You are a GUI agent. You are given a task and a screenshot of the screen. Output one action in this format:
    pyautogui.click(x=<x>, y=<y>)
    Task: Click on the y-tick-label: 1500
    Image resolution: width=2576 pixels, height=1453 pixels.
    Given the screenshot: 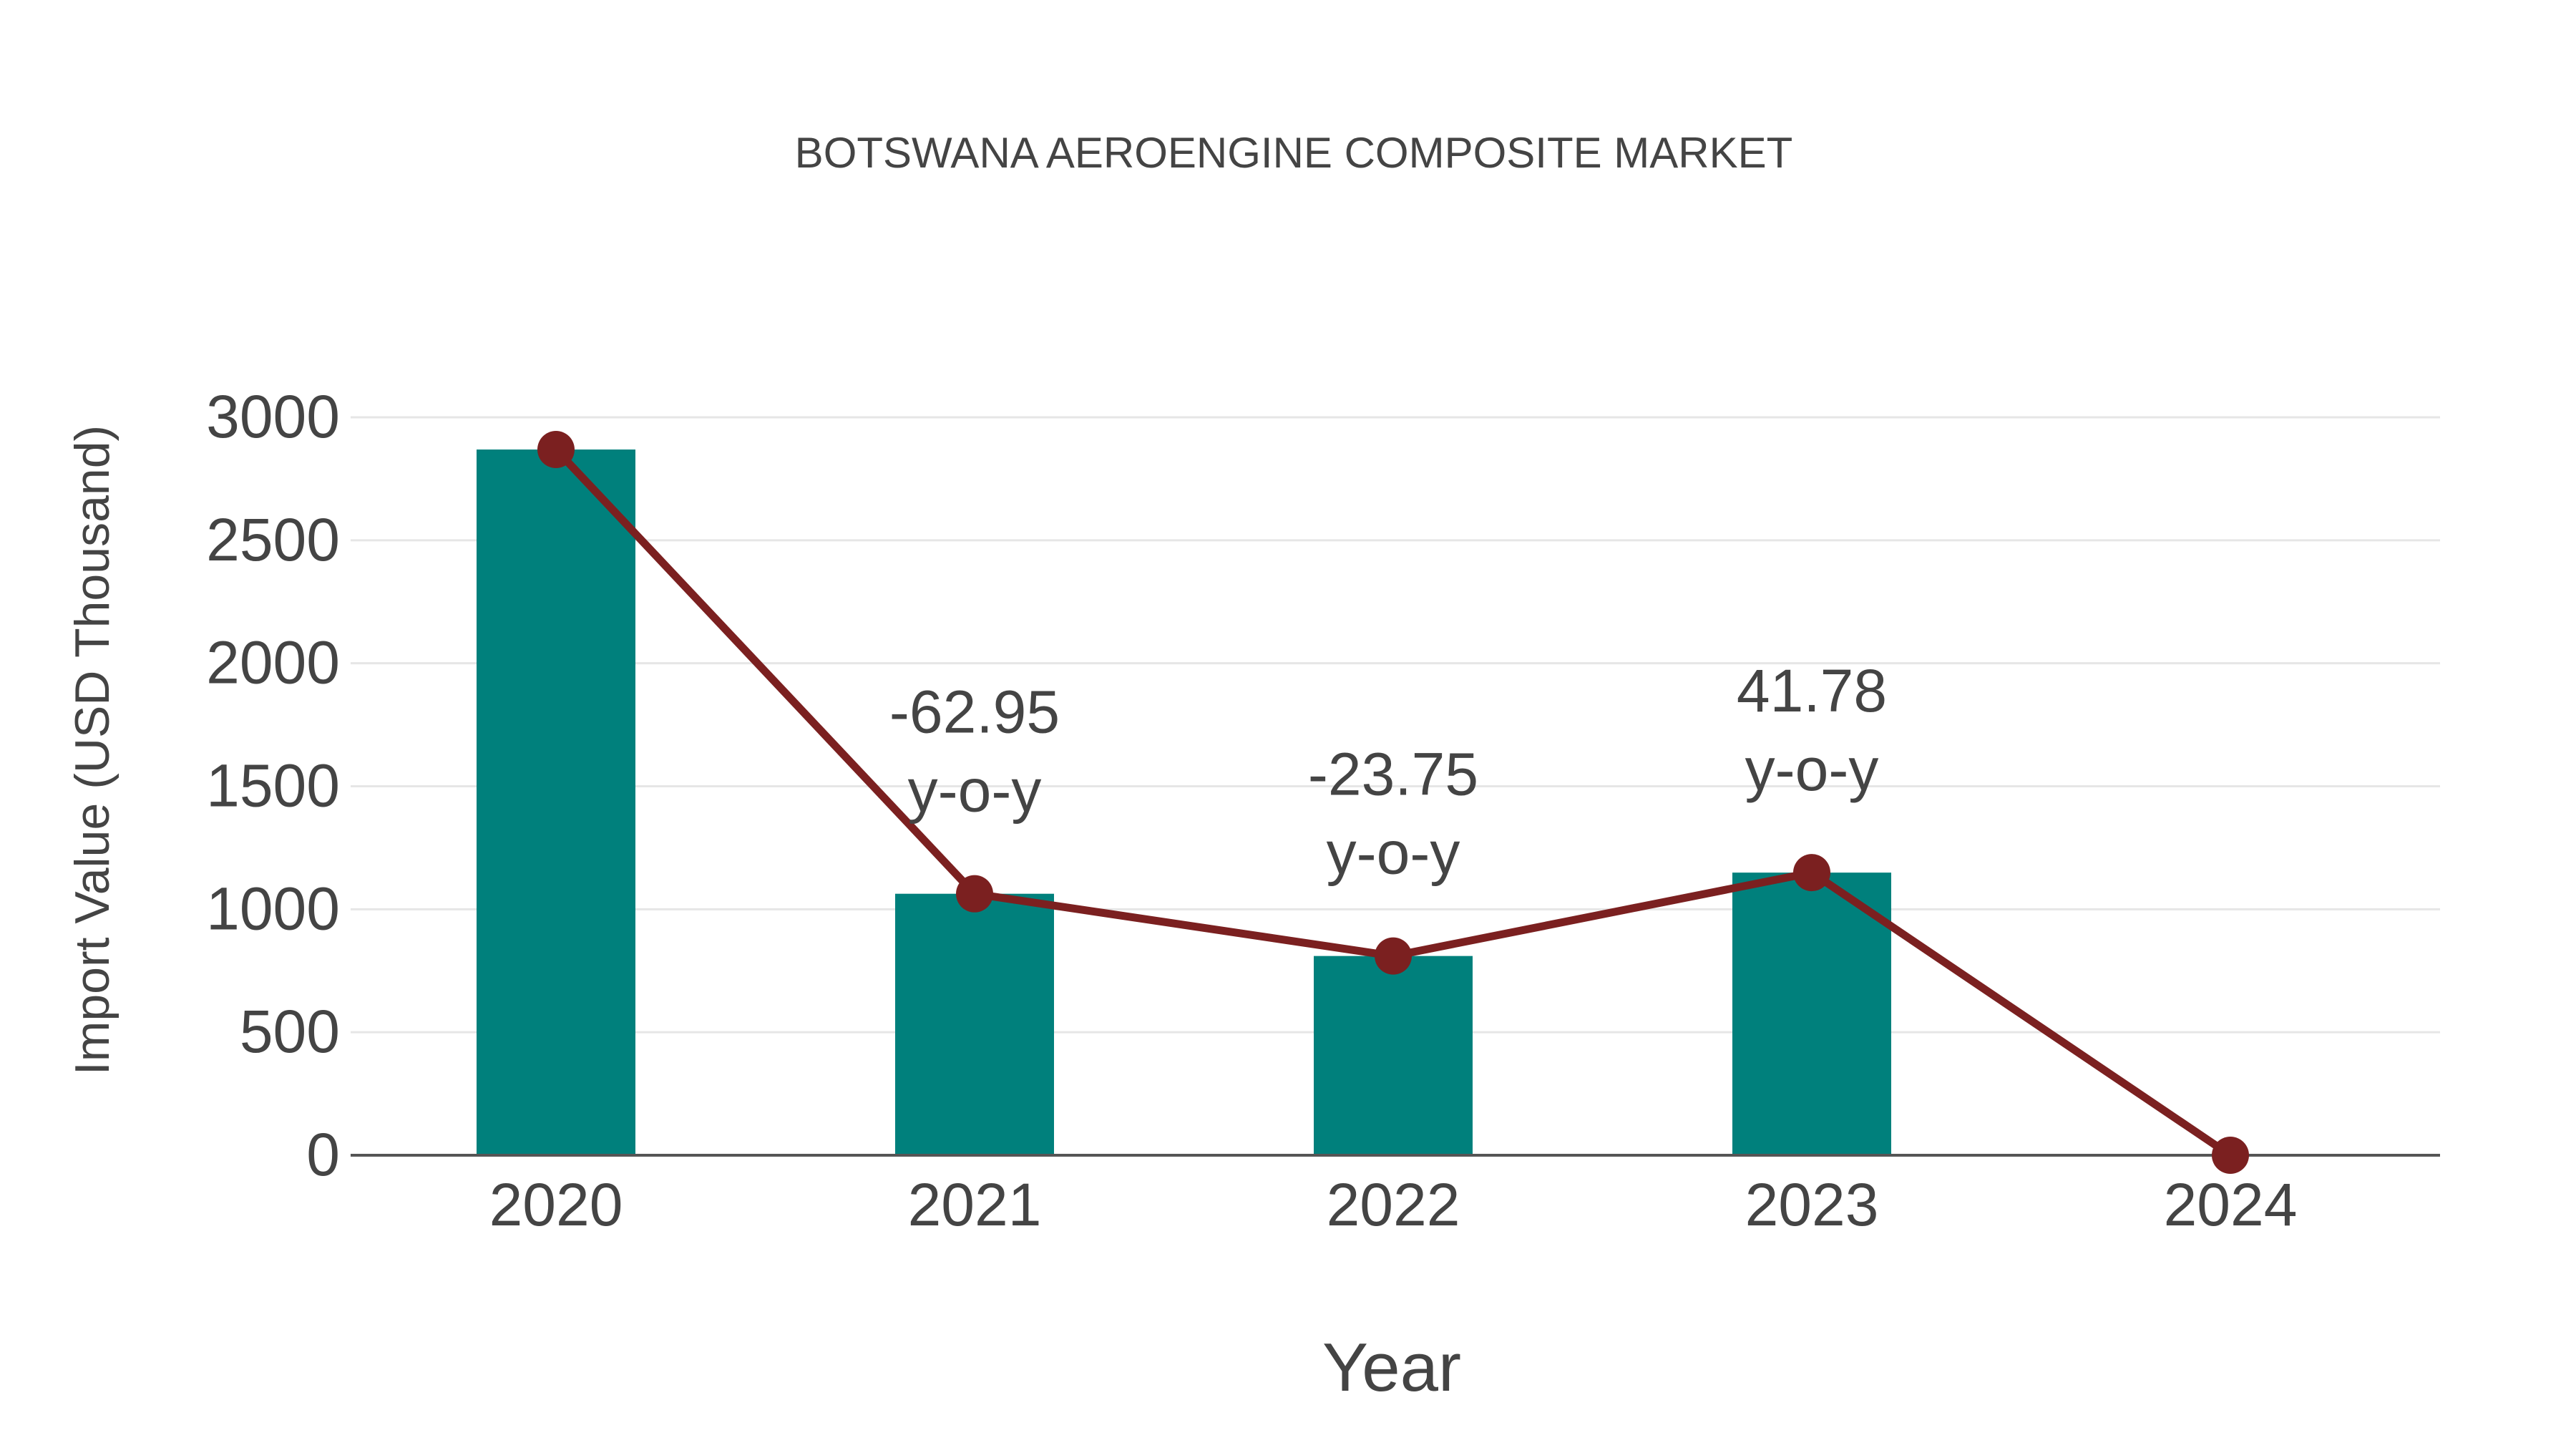 What is the action you would take?
    pyautogui.click(x=273, y=786)
    